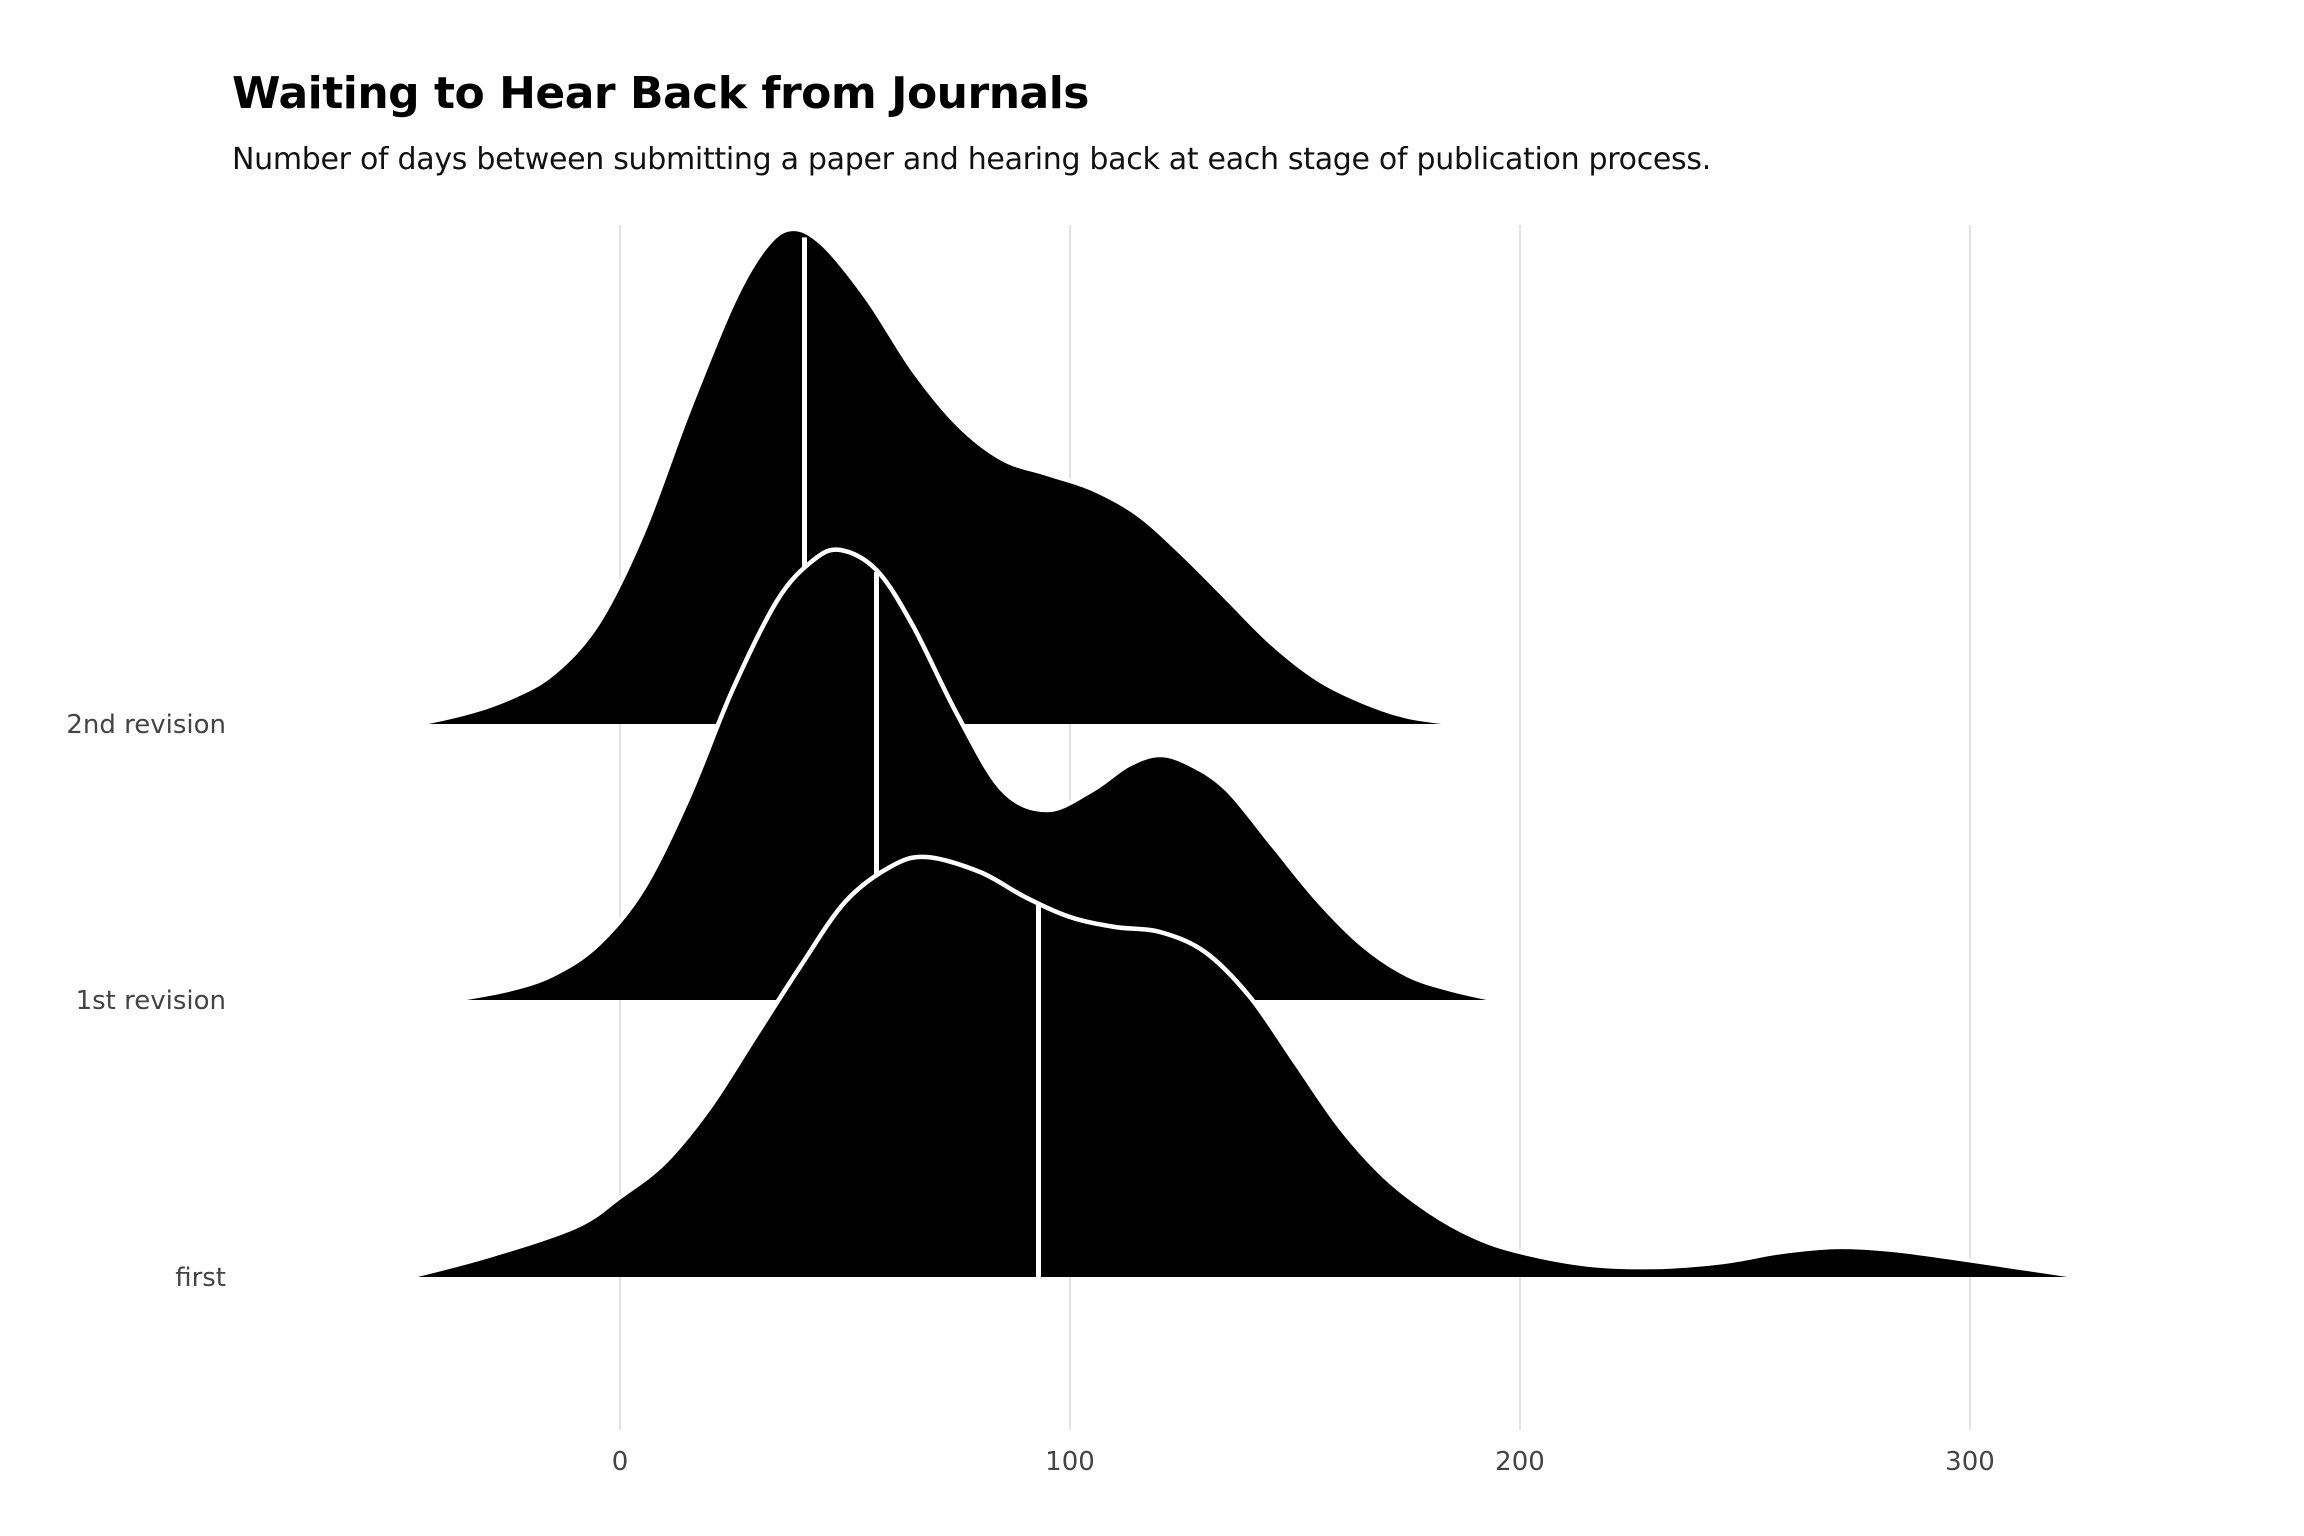 The width and height of the screenshot is (2304, 1536). What do you see at coordinates (660, 93) in the screenshot?
I see `chart-title: Waiting to Hear Back from Journals` at bounding box center [660, 93].